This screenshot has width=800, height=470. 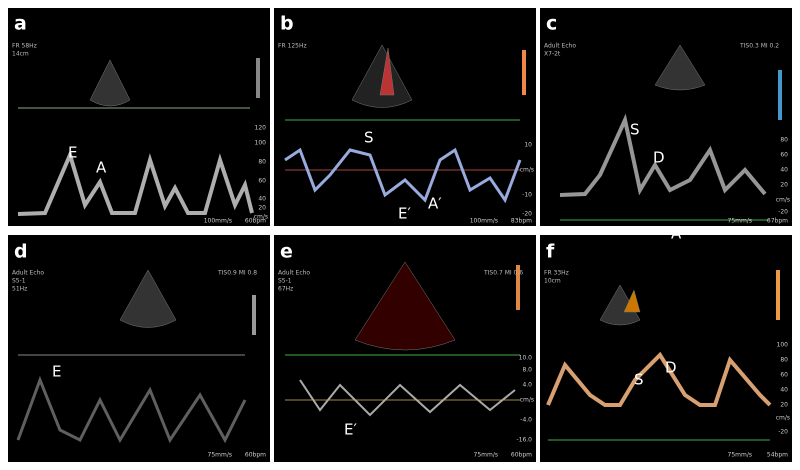 I want to click on scale-label: 10.0, so click(x=526, y=358).